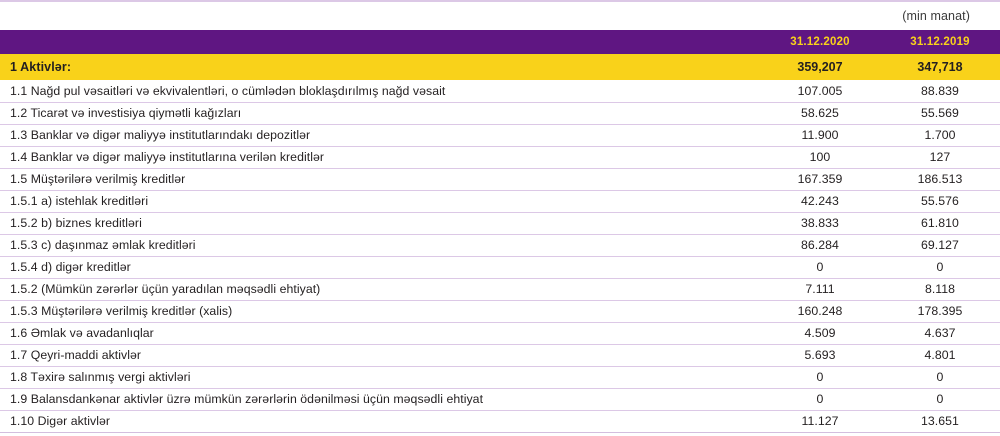  I want to click on row-label: 1.5 Müştərilərə verilmiş kreditlər, so click(380, 179).